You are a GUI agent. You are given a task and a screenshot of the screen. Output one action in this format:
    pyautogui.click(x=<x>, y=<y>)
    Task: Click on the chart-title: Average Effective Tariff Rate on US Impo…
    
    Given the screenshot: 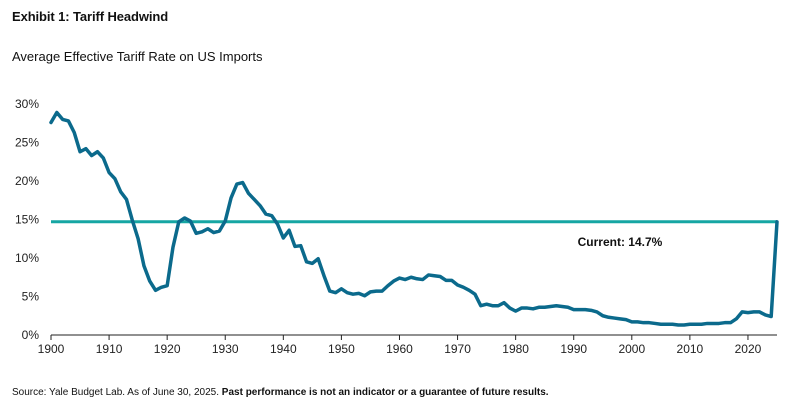 What is the action you would take?
    pyautogui.click(x=137, y=56)
    